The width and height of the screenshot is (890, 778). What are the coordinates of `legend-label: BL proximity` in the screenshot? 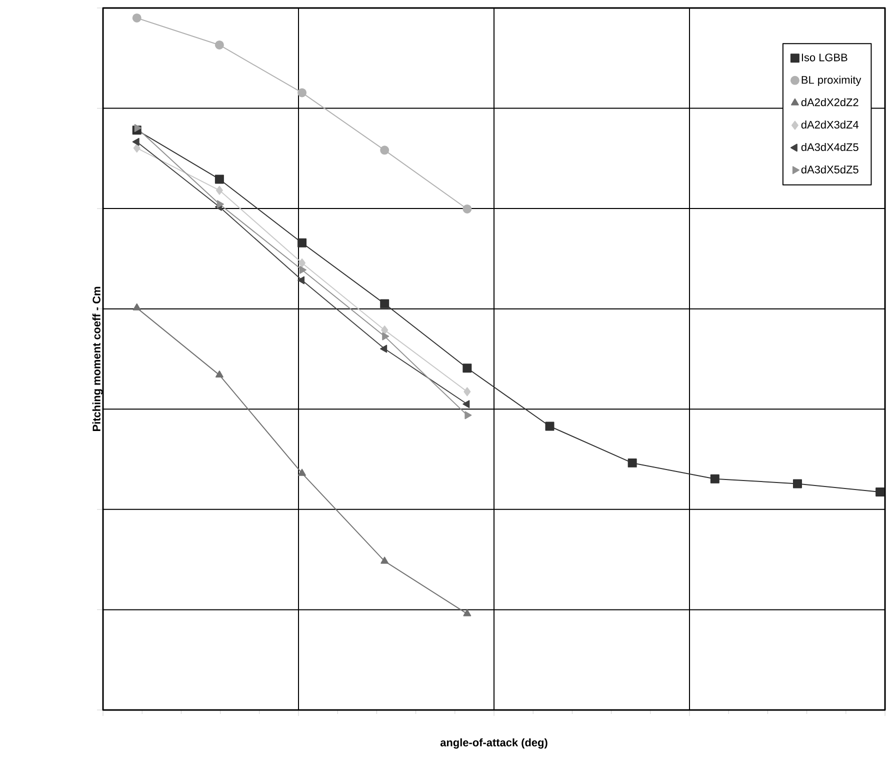 It's located at (832, 81).